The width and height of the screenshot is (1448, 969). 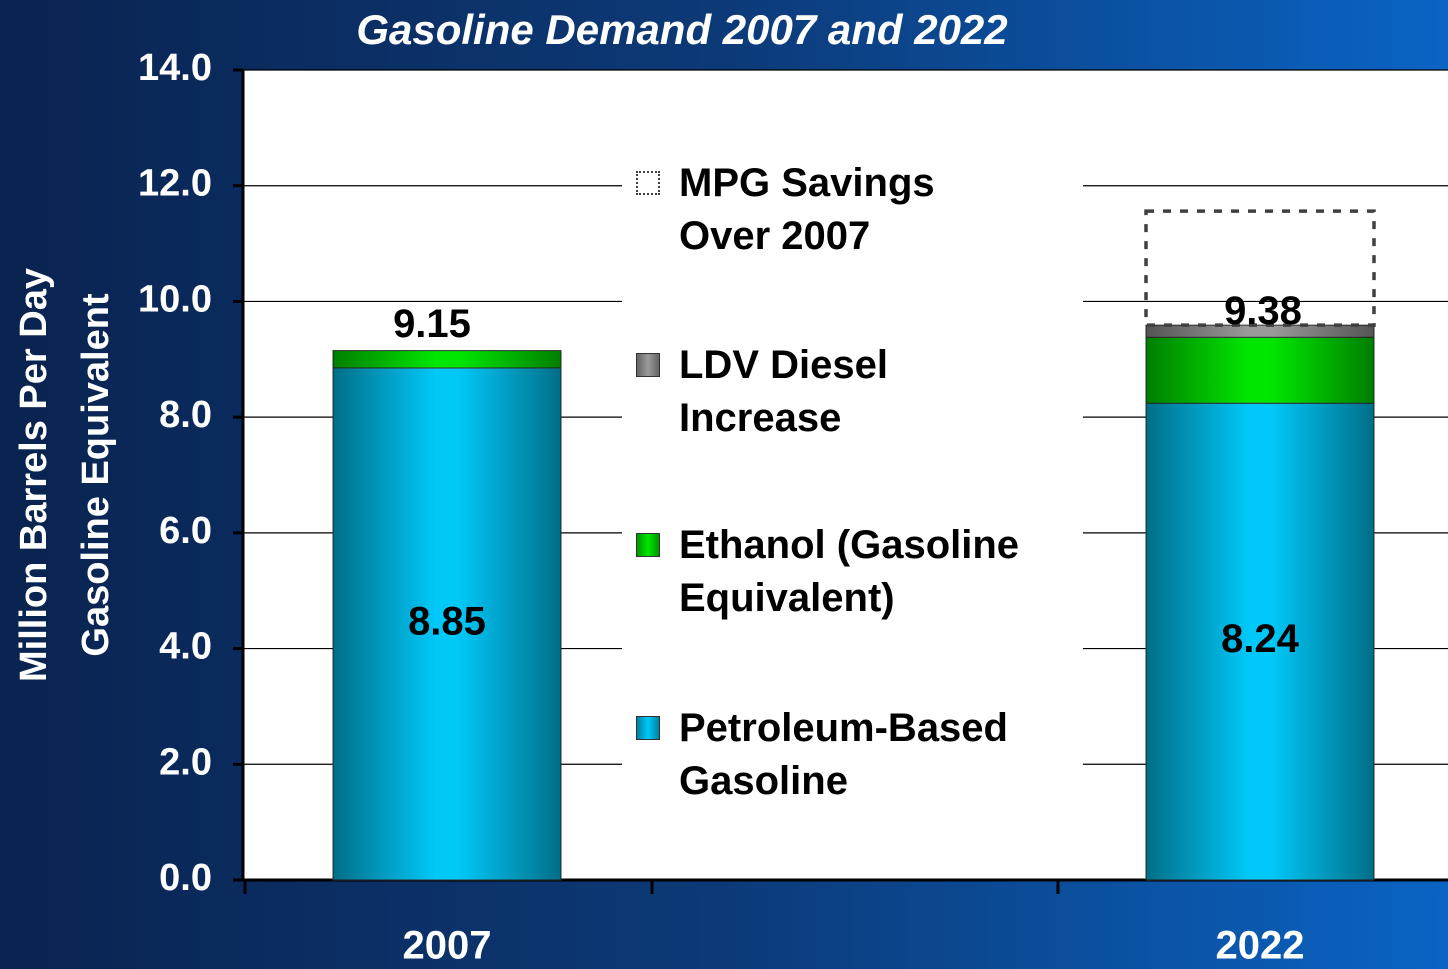 What do you see at coordinates (185, 531) in the screenshot?
I see `y-tick-label: 6.0` at bounding box center [185, 531].